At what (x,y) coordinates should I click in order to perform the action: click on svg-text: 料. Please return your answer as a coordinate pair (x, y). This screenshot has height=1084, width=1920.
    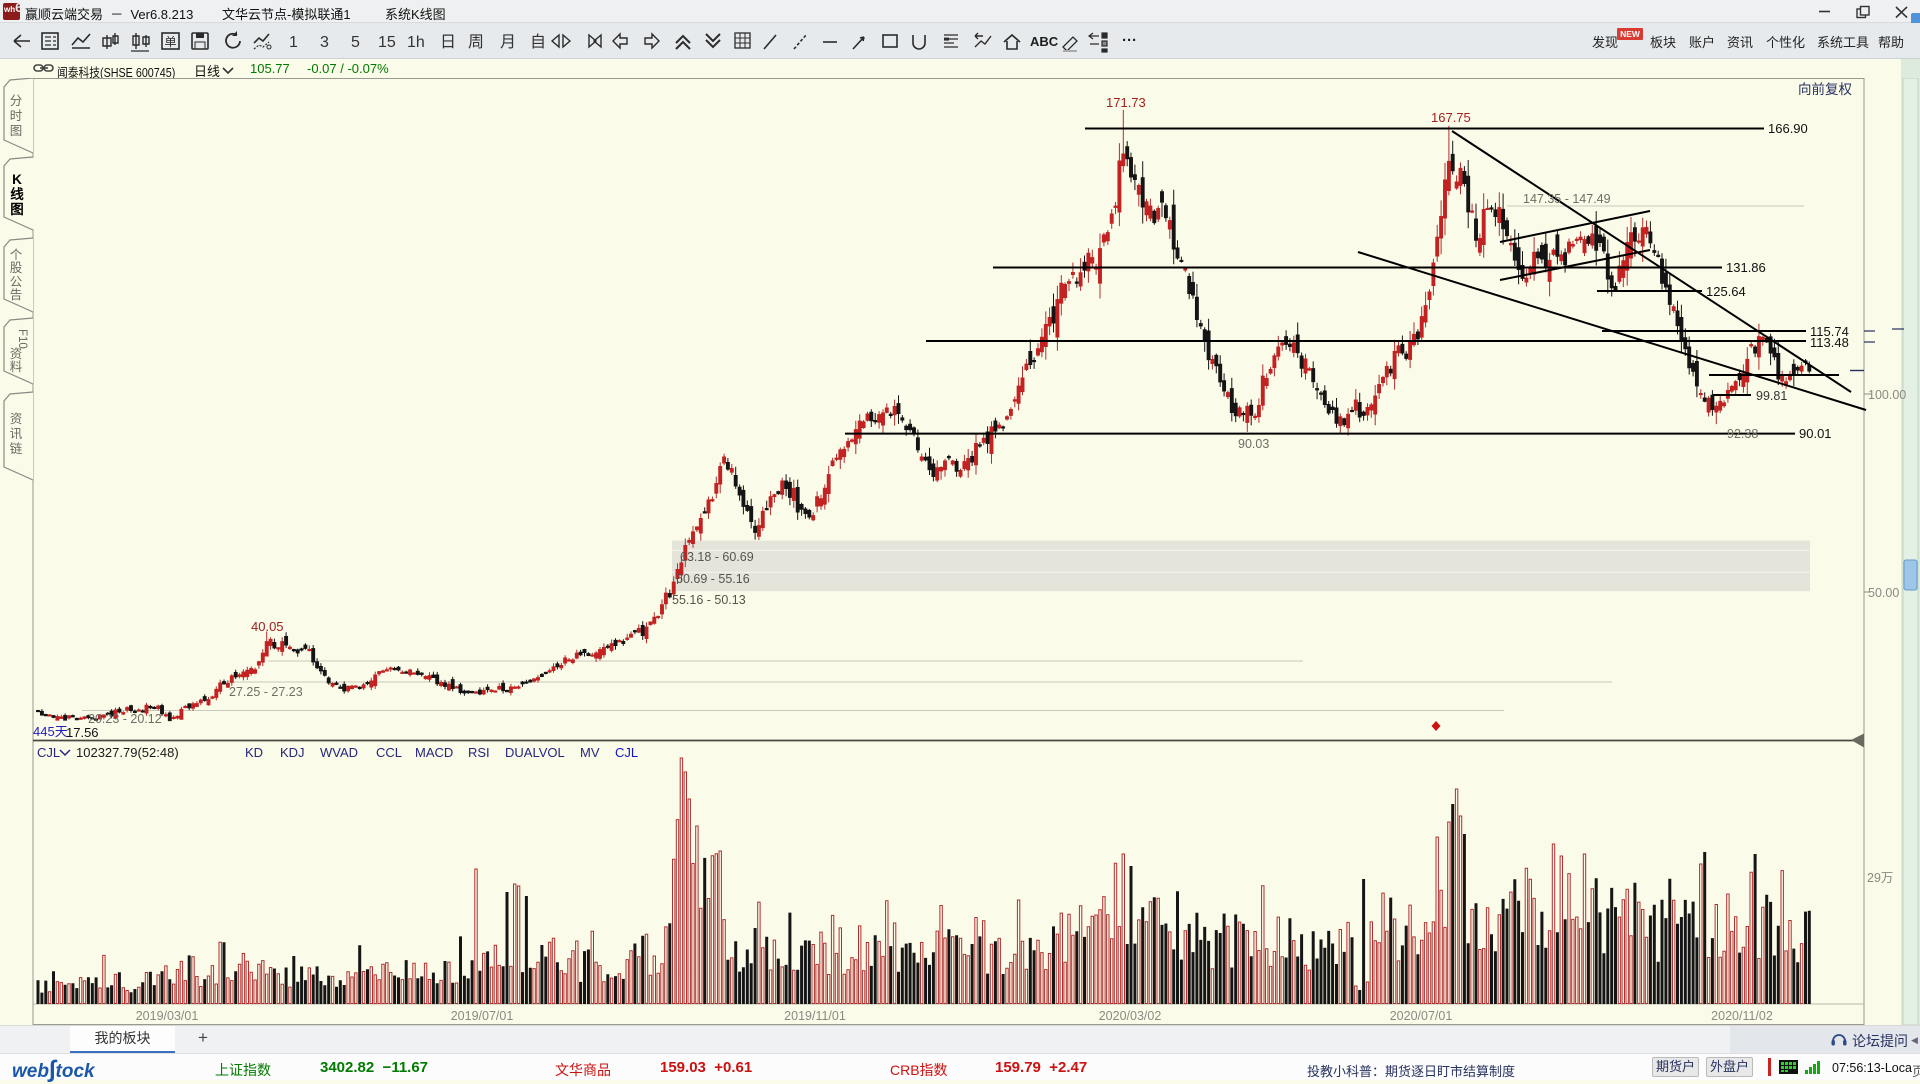
    Looking at the image, I should click on (16, 367).